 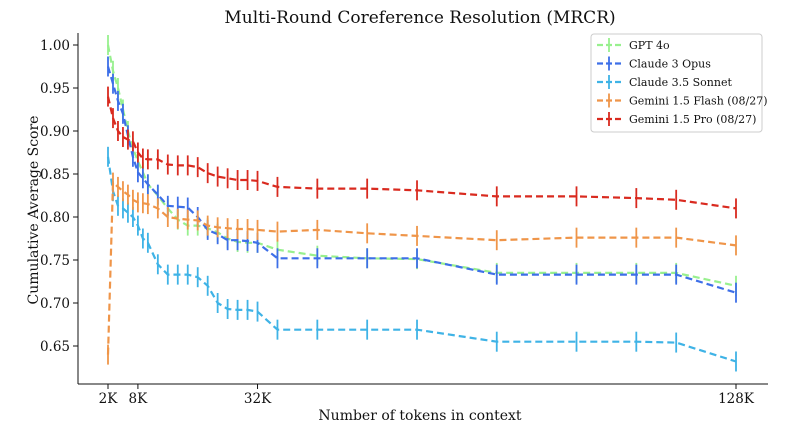 What do you see at coordinates (55, 218) in the screenshot?
I see `y-tick-label: 0.80` at bounding box center [55, 218].